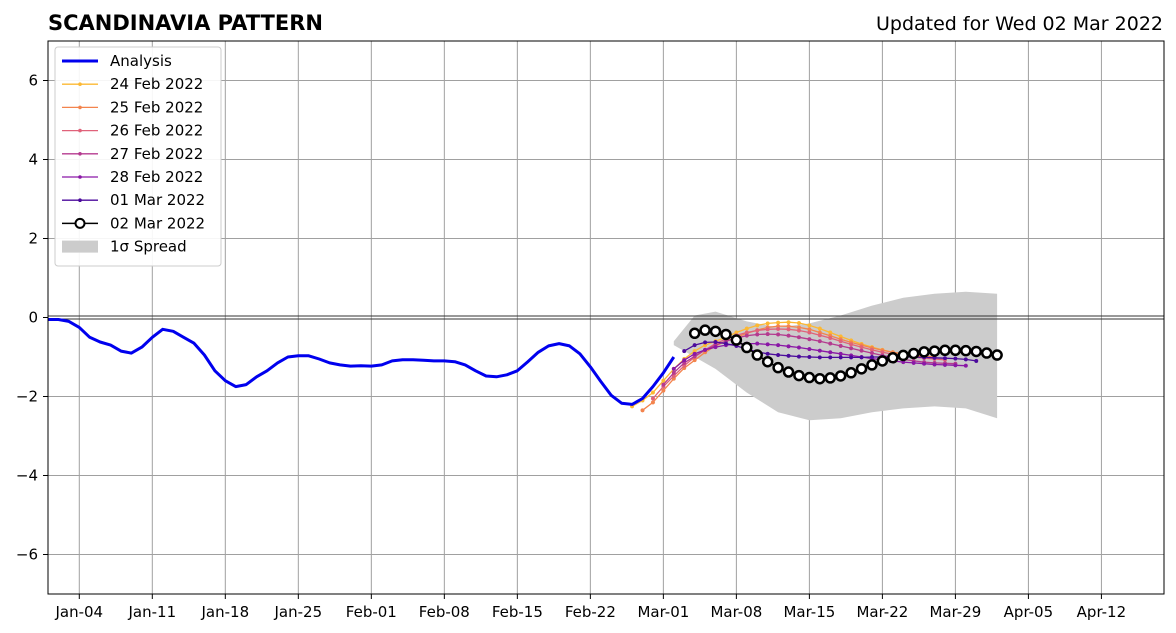  I want to click on legend-box, so click(138, 156).